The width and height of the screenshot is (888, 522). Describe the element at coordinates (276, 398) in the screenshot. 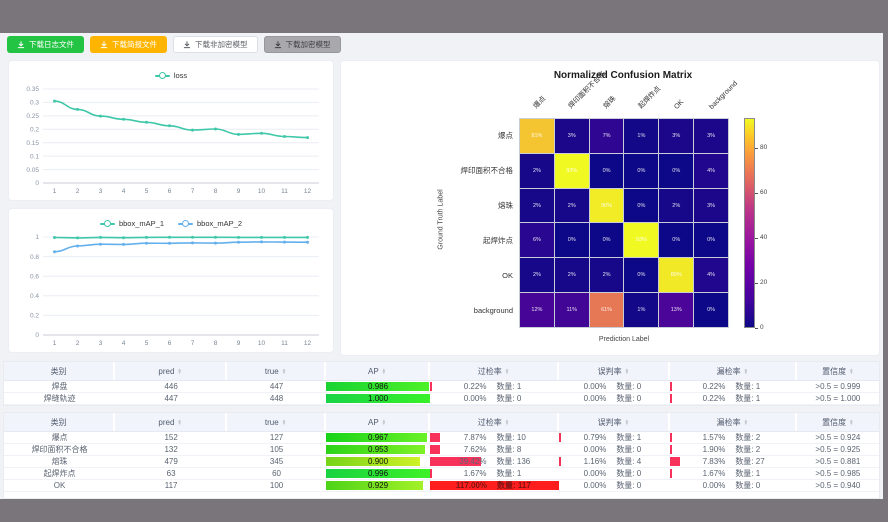

I see `table-cell: 448` at that location.